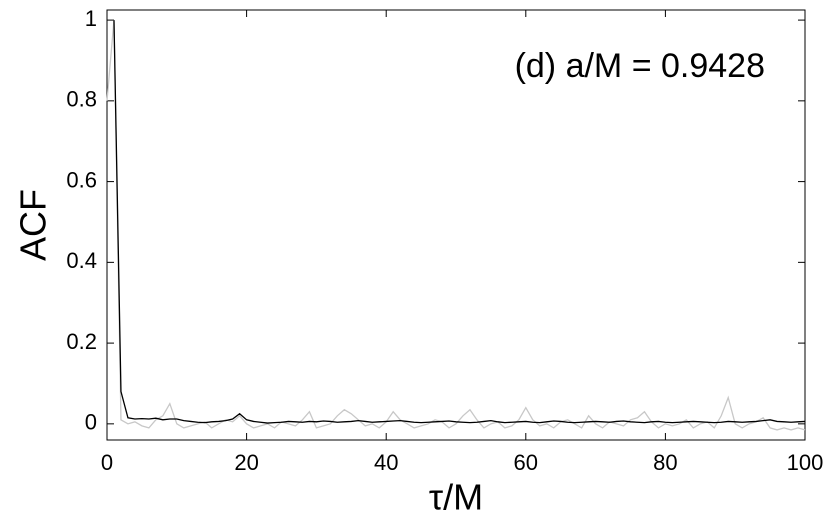 The width and height of the screenshot is (830, 527). Describe the element at coordinates (246, 462) in the screenshot. I see `x-tick-label: 20` at that location.